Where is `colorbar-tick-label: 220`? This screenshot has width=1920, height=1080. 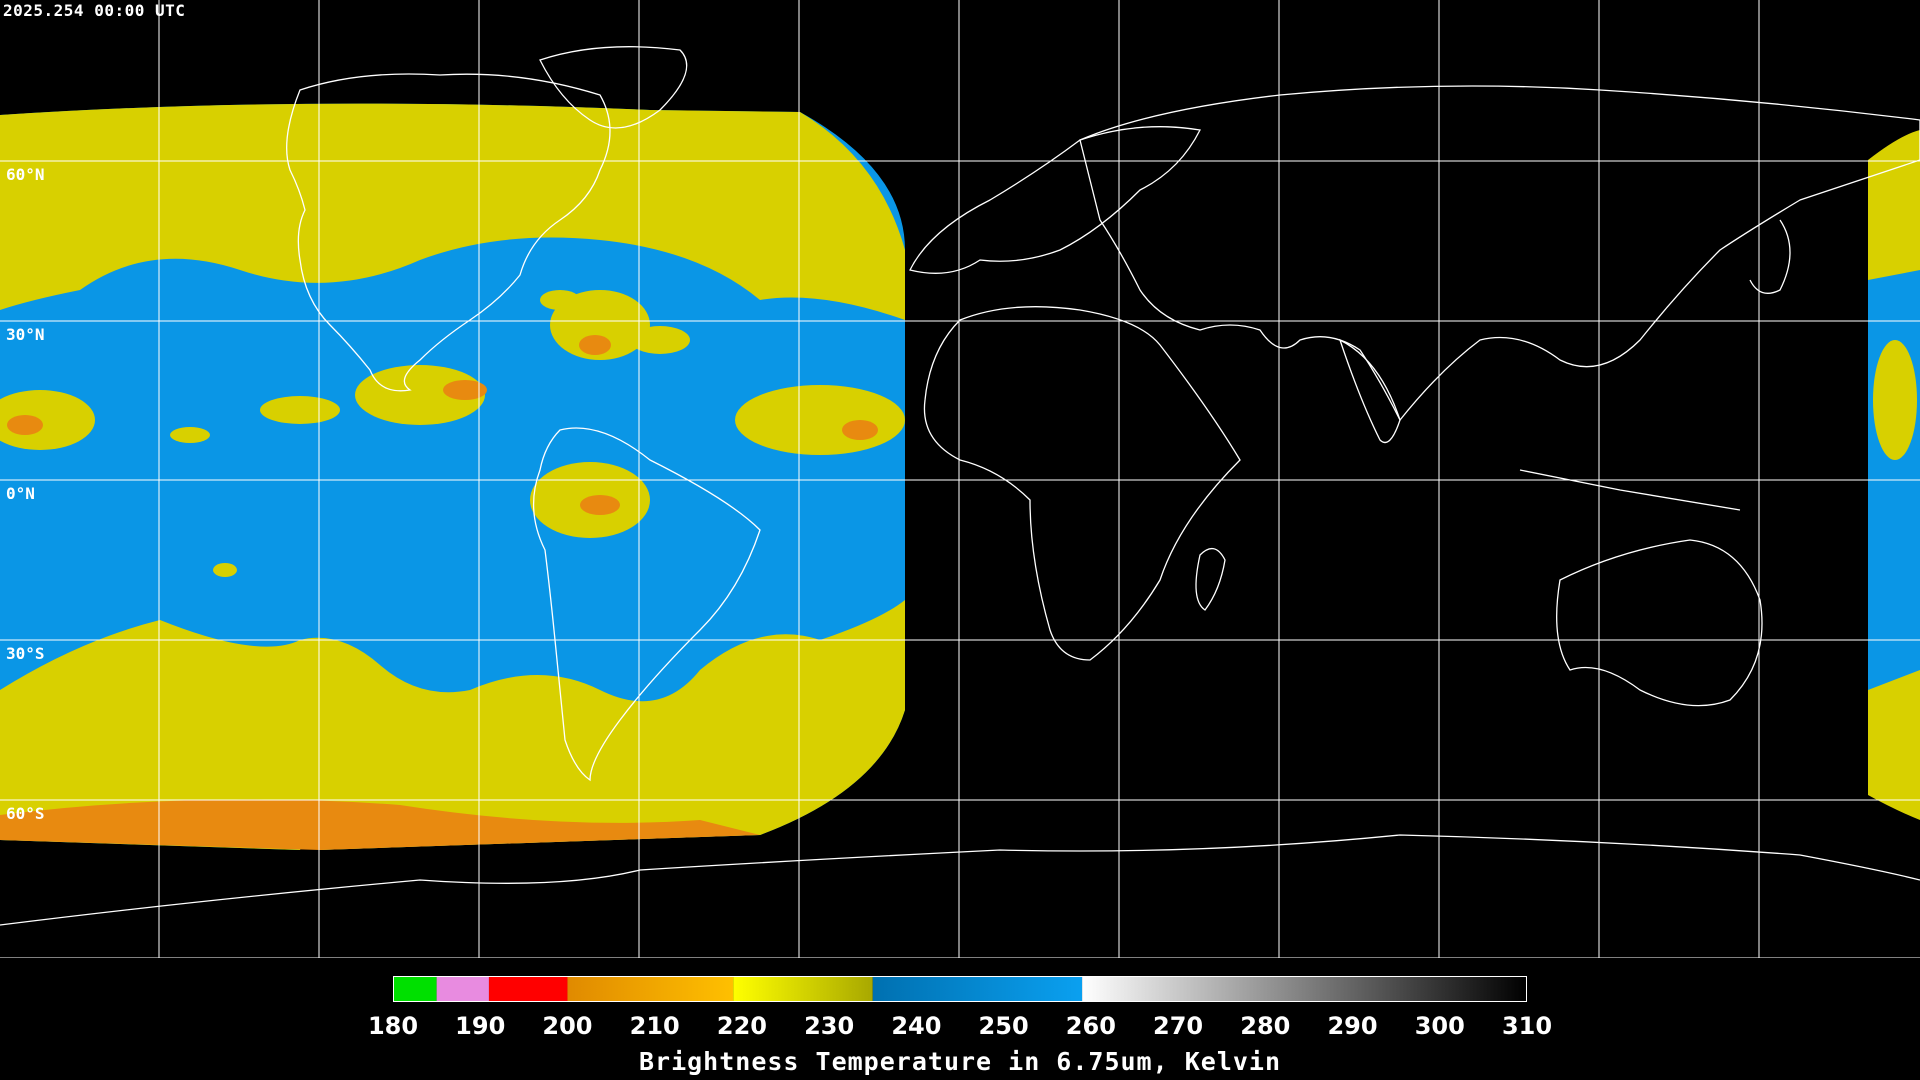 colorbar-tick-label: 220 is located at coordinates (741, 1026).